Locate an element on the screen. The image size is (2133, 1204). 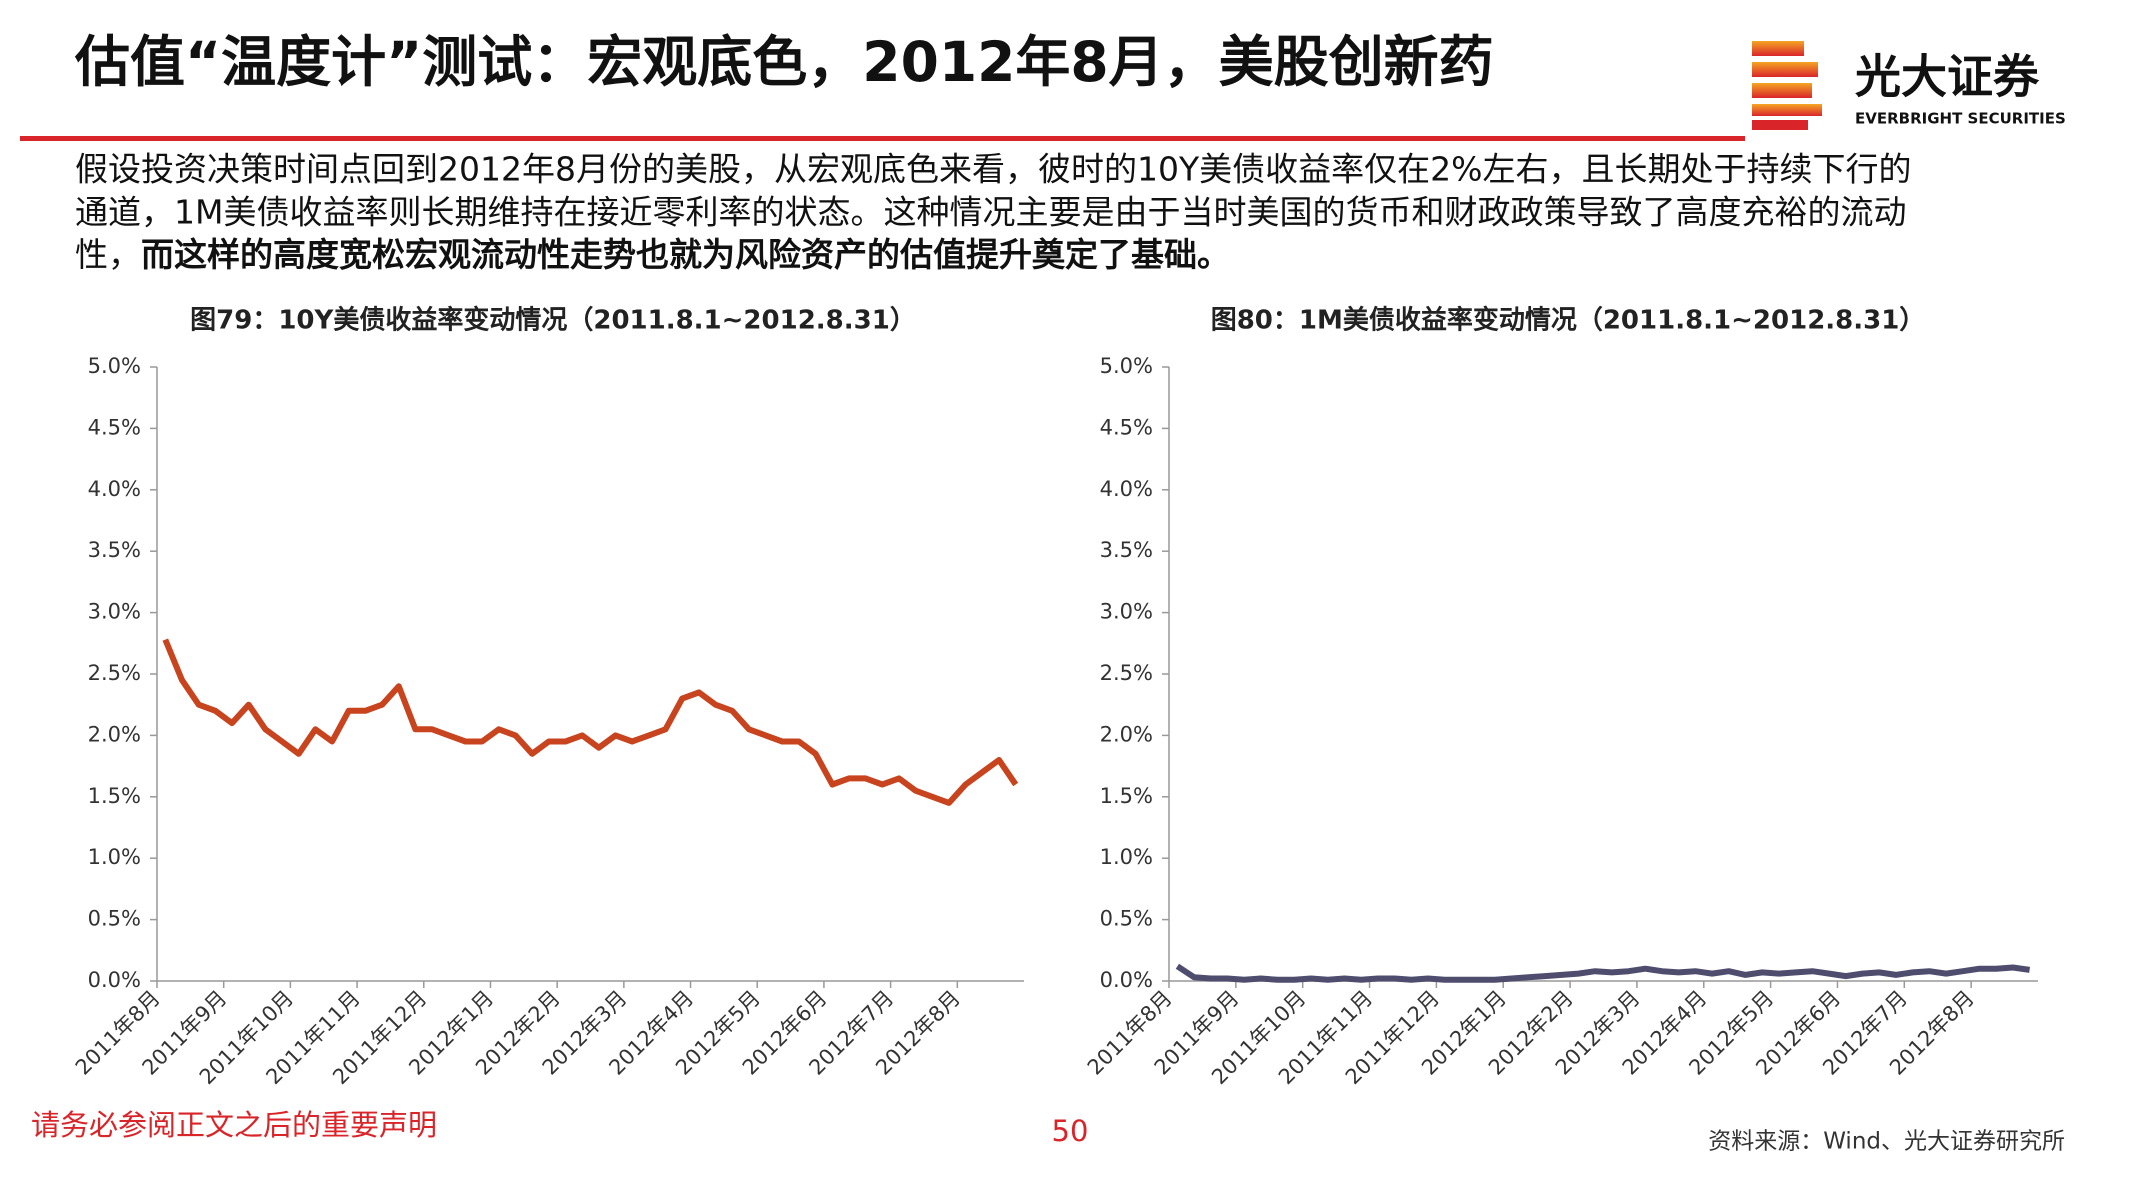
page-number: 50 is located at coordinates (1070, 1131).